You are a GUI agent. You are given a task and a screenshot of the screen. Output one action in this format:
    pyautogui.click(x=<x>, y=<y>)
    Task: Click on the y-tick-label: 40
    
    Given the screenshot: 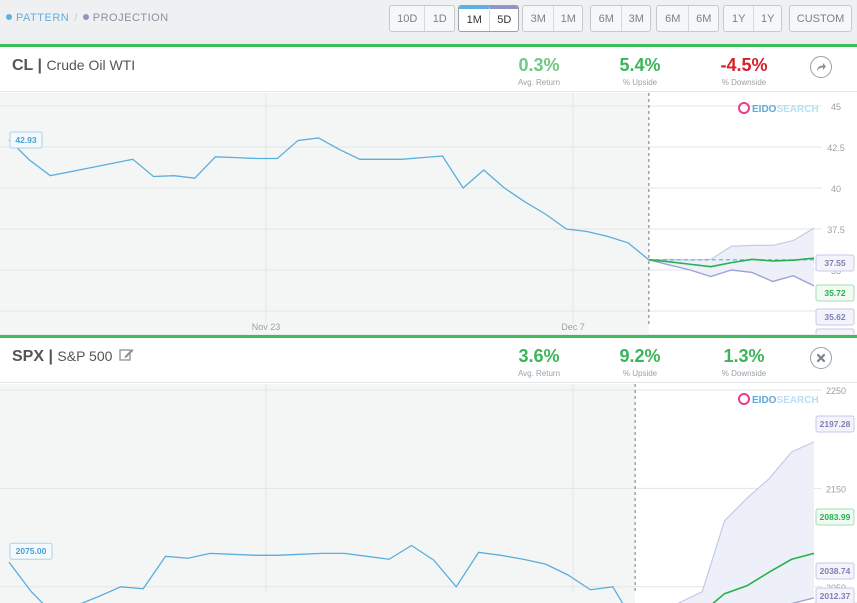 What is the action you would take?
    pyautogui.click(x=836, y=189)
    